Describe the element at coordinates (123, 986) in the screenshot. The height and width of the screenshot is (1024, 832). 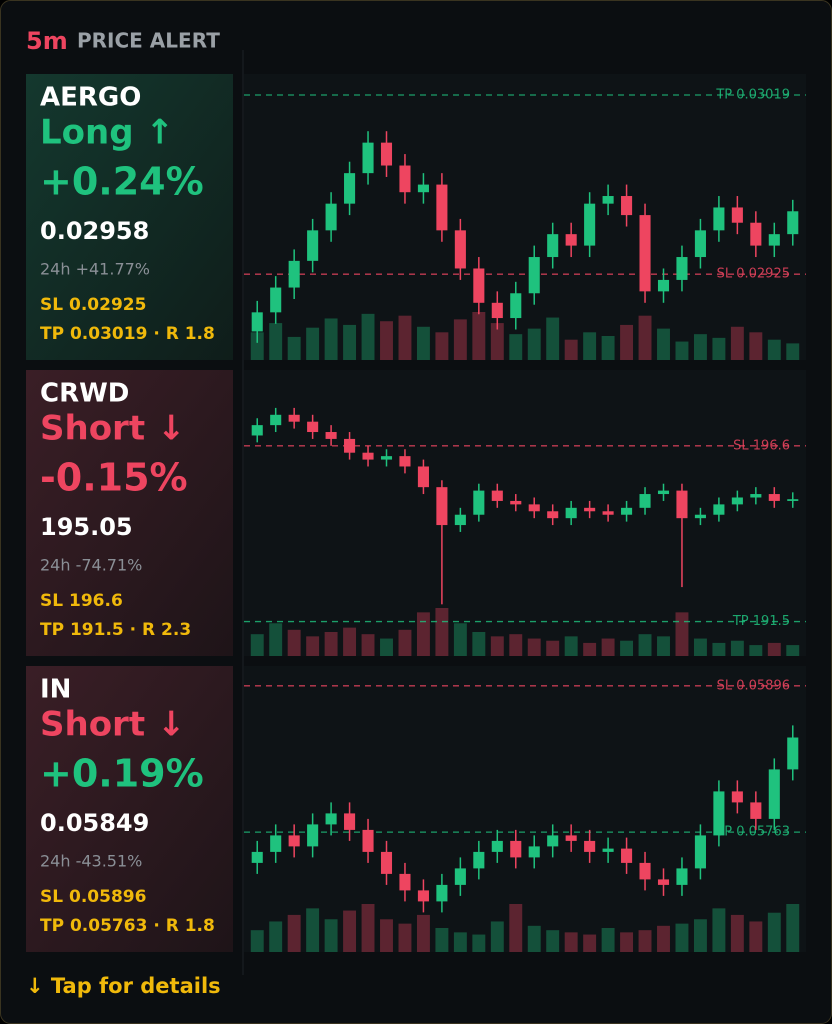
I see `footer-link: ↓ Tap for details` at that location.